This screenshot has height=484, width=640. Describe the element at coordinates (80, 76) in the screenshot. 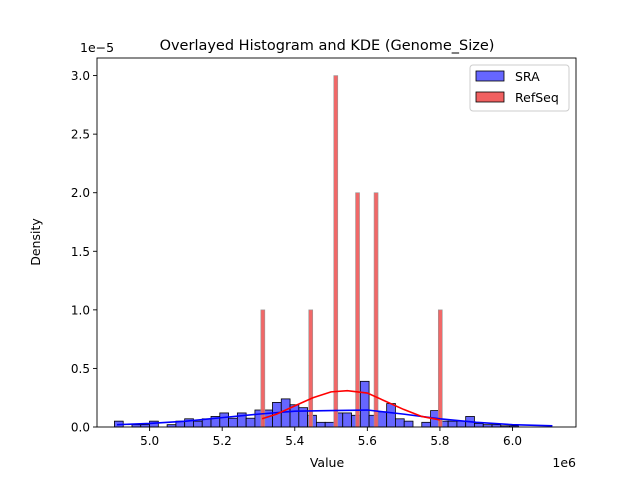

I see `y-tick-label: 3.0` at that location.